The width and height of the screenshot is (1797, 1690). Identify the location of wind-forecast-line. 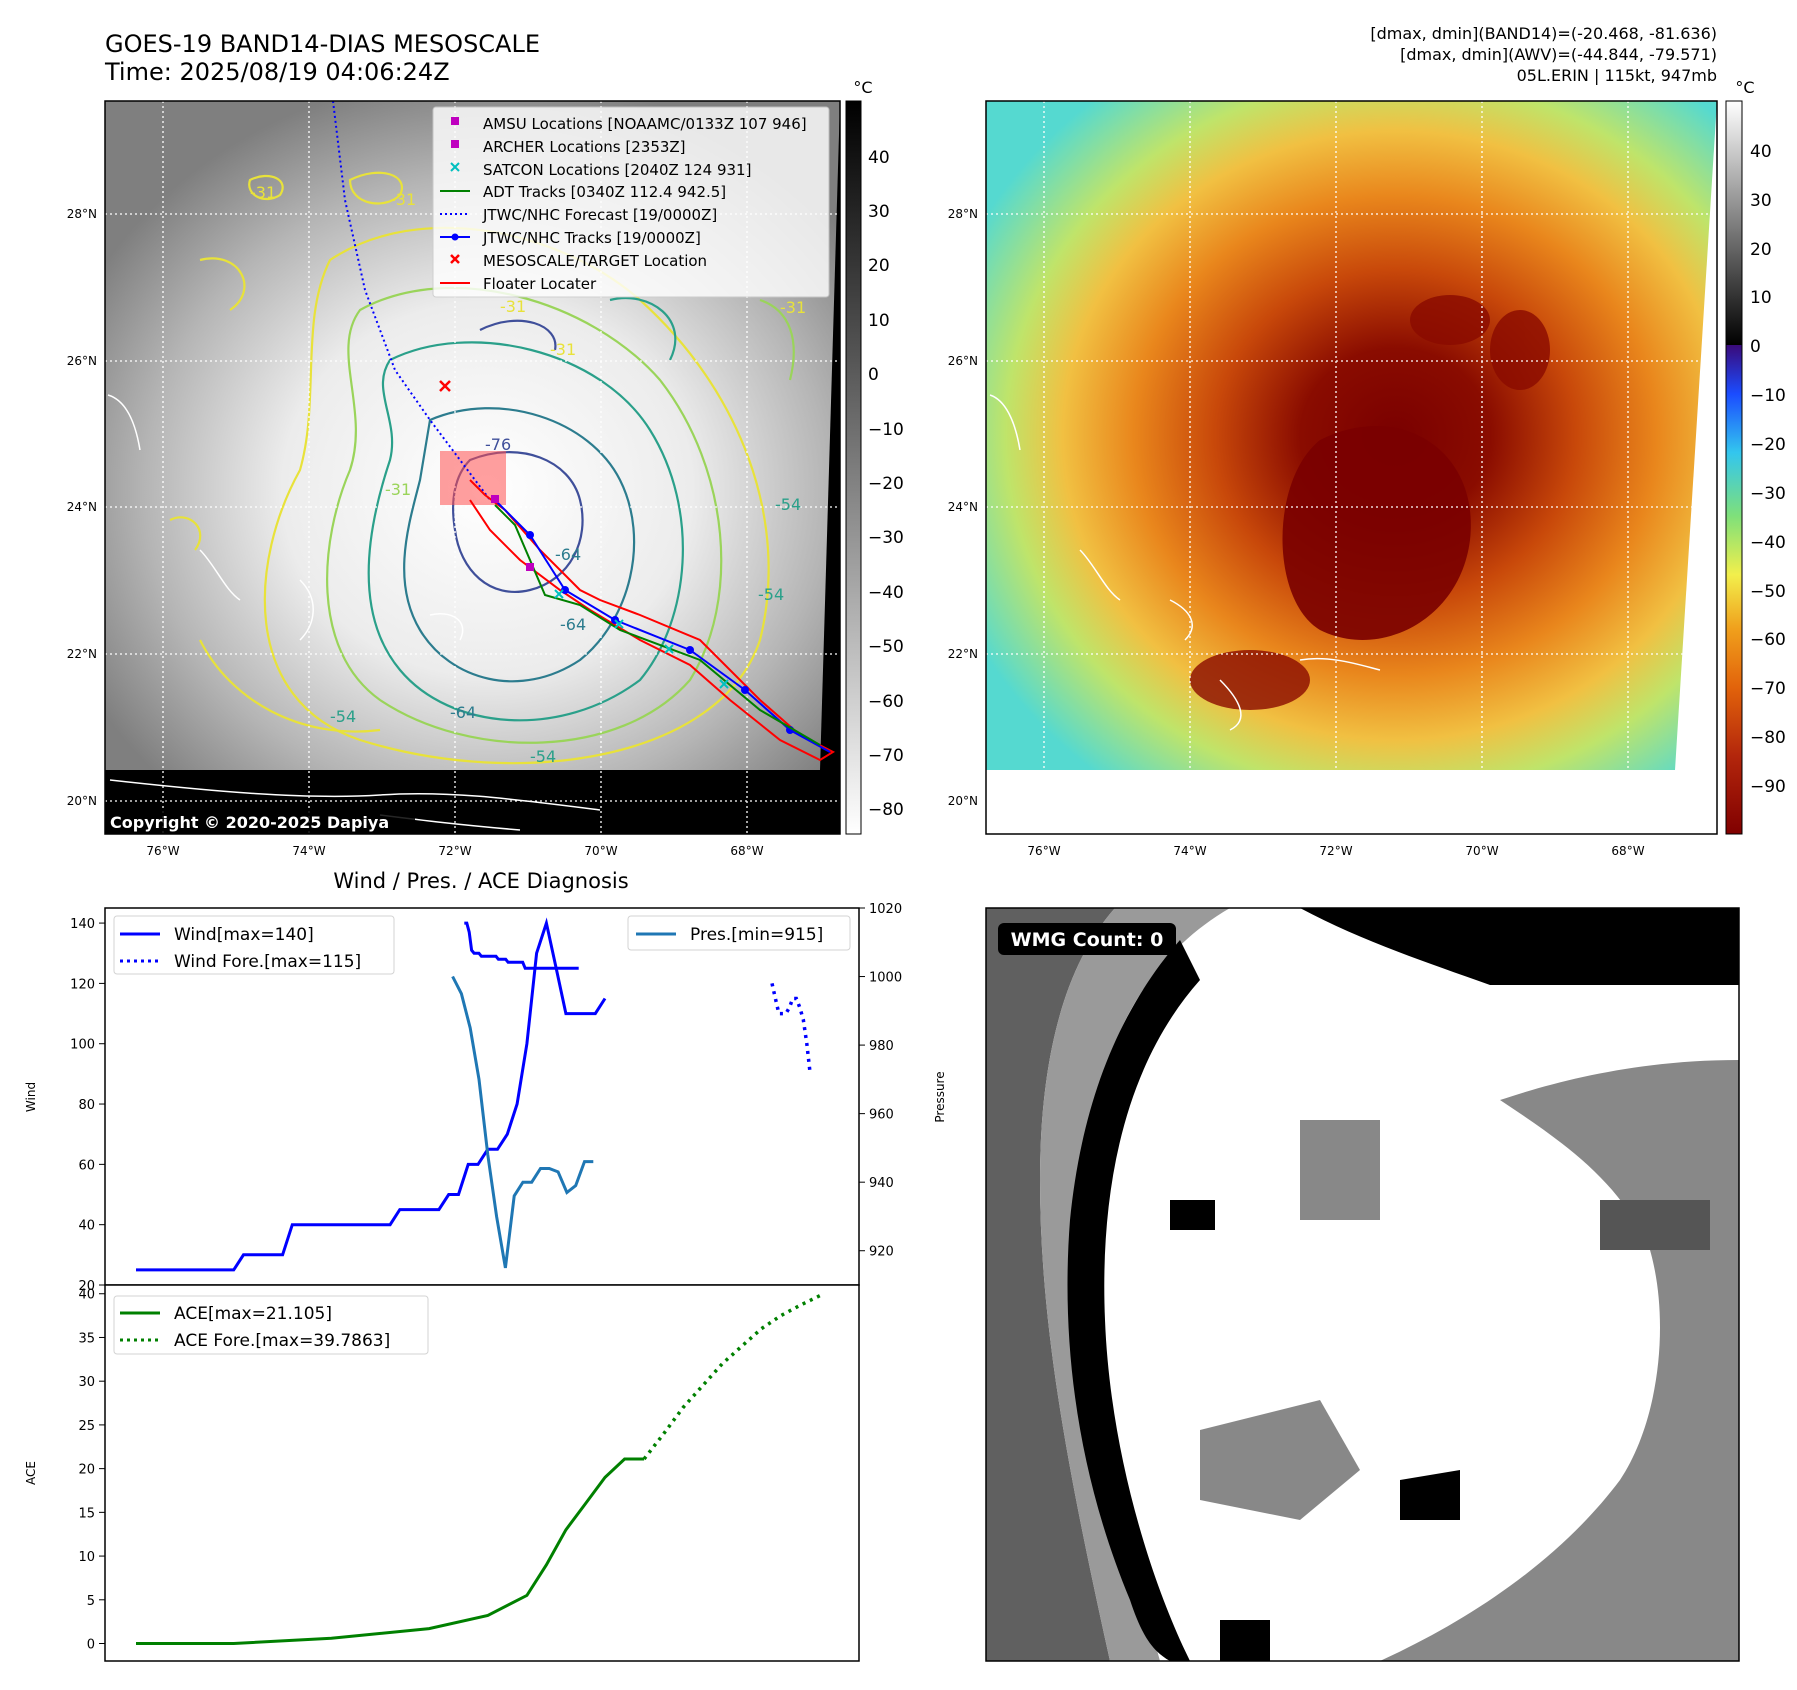
(791, 1029).